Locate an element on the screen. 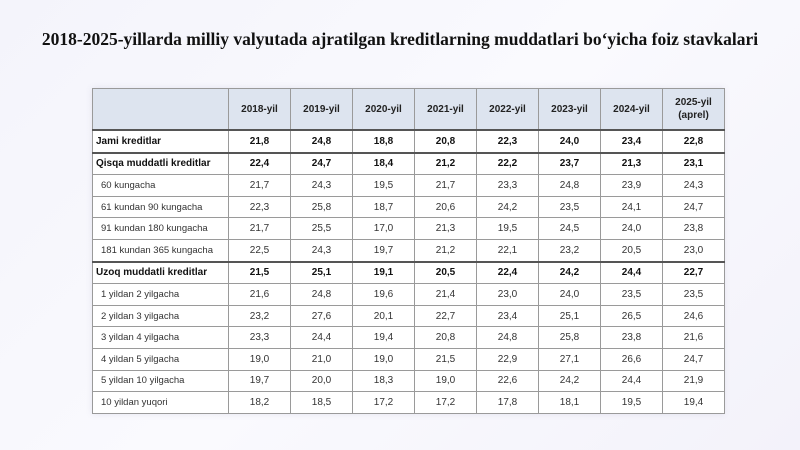 The height and width of the screenshot is (450, 800). row-label: 91 kundan 180 kungacha is located at coordinates (160, 228).